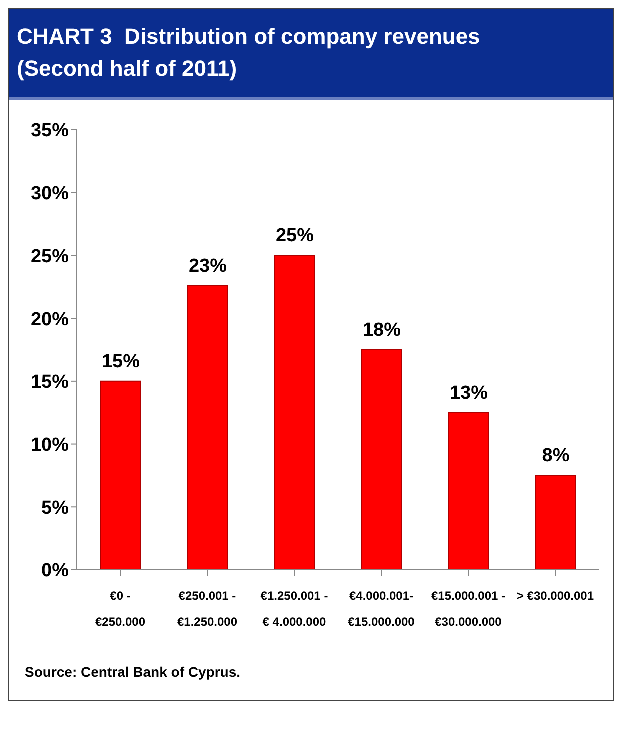 The image size is (620, 737). What do you see at coordinates (382, 609) in the screenshot?
I see `x-tick-label: €4.000.001- €15.000.000` at bounding box center [382, 609].